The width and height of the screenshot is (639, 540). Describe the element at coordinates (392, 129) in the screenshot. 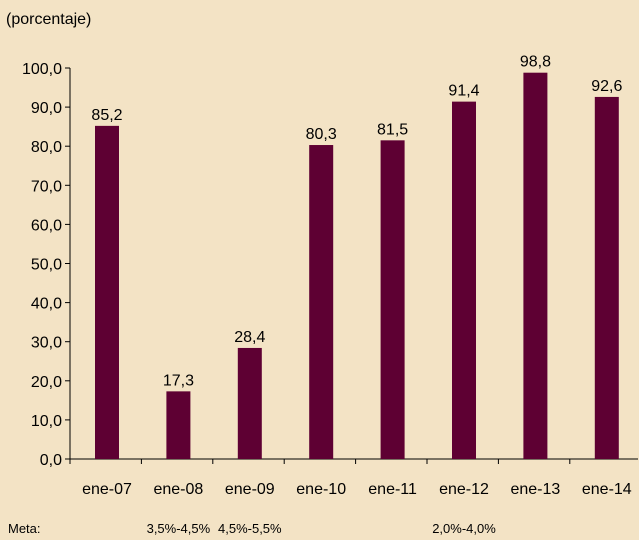

I see `data-label: 81,5` at that location.